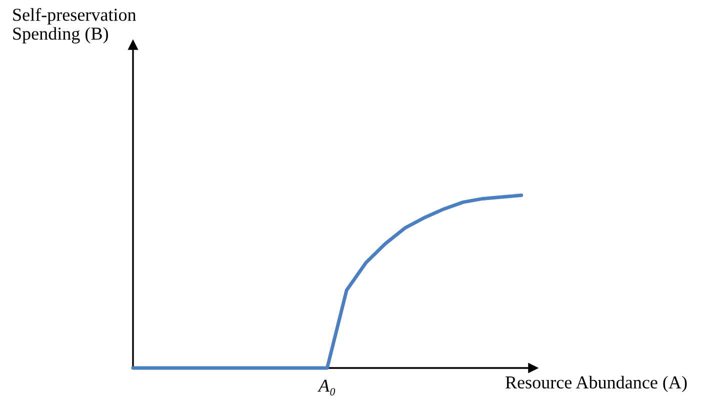 Image resolution: width=724 pixels, height=401 pixels. What do you see at coordinates (327, 388) in the screenshot?
I see `text: A₀` at bounding box center [327, 388].